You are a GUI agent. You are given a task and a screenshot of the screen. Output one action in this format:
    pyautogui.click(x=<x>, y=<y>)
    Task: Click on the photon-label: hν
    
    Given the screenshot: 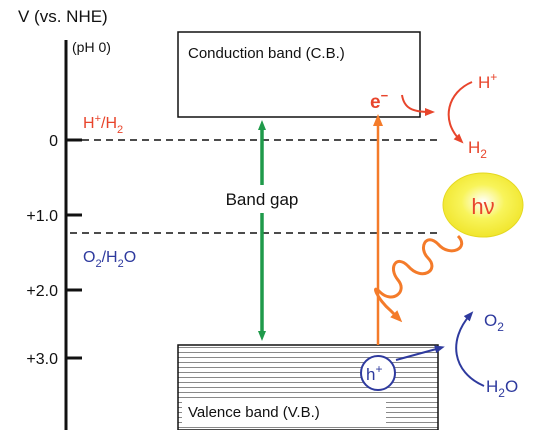 What is the action you would take?
    pyautogui.click(x=482, y=206)
    